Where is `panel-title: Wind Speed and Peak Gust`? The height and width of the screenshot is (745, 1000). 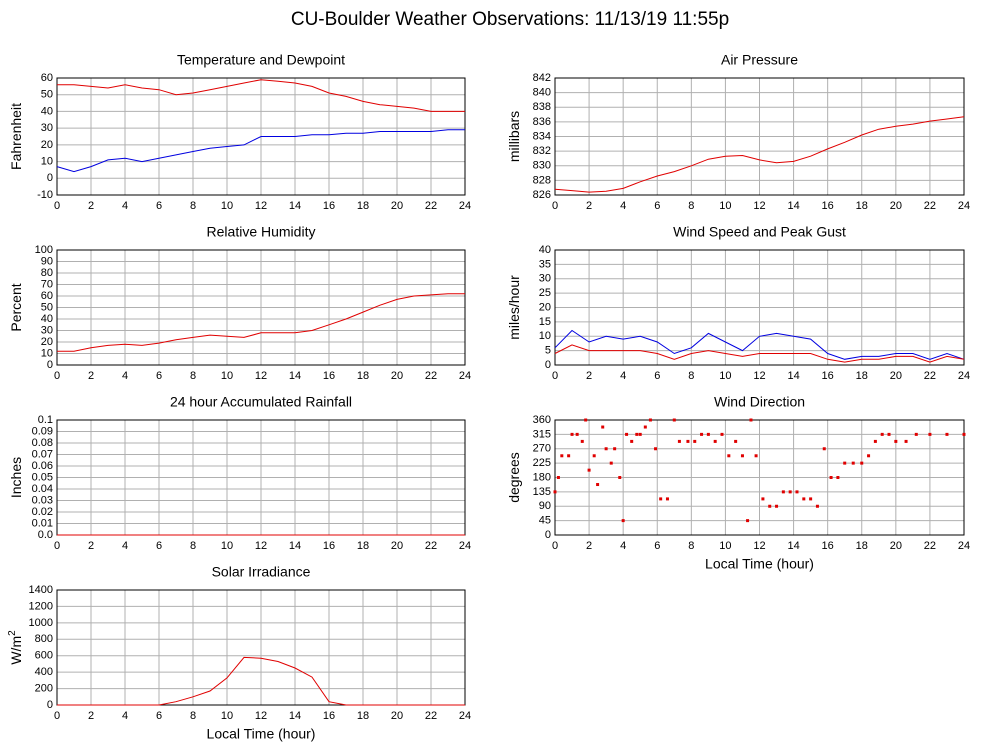
panel-title: Wind Speed and Peak Gust is located at coordinates (759, 232).